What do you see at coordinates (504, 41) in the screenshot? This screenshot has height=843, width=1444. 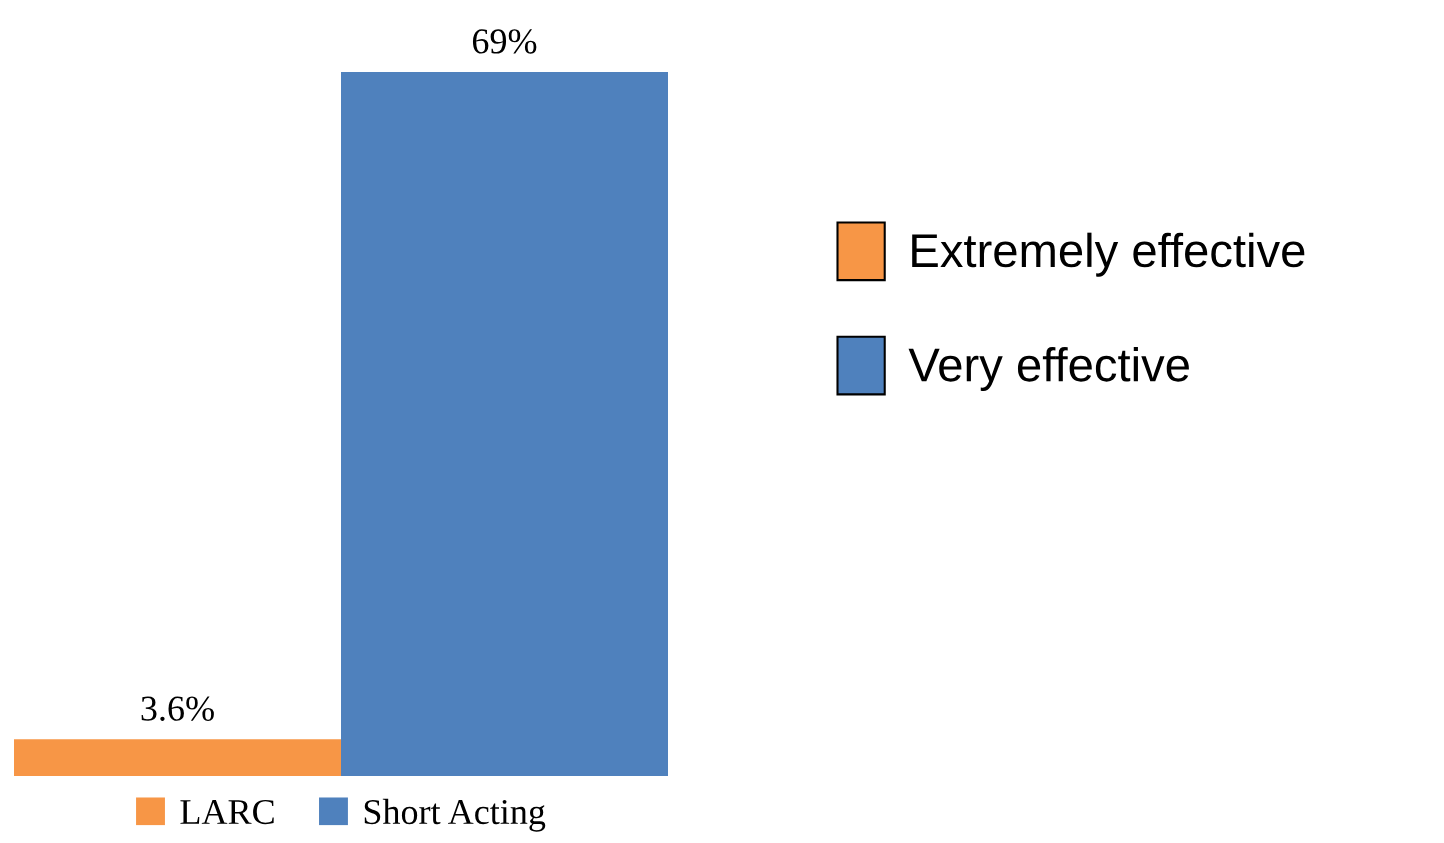 I see `data-label: 69%` at bounding box center [504, 41].